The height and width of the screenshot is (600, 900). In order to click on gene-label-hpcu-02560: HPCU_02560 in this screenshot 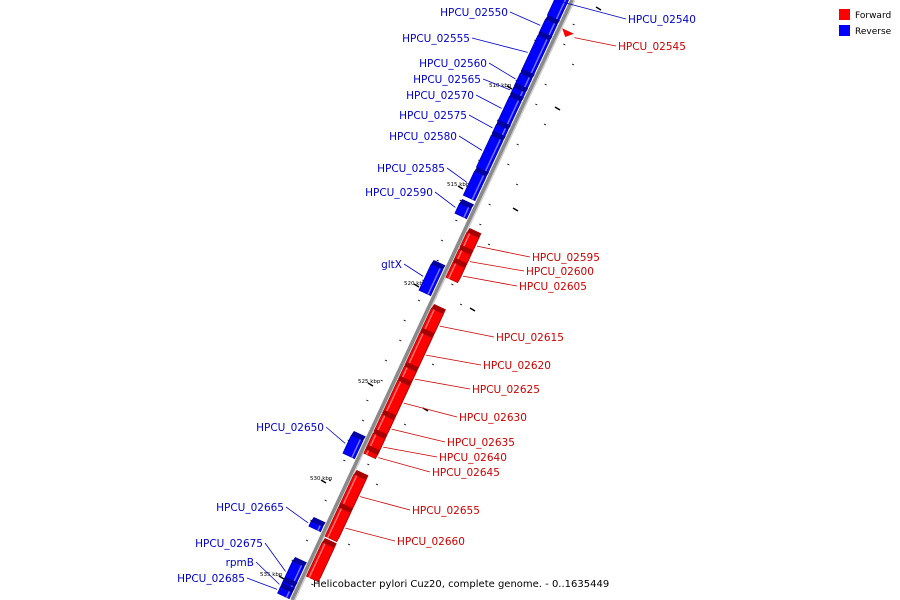, I will do `click(453, 64)`.